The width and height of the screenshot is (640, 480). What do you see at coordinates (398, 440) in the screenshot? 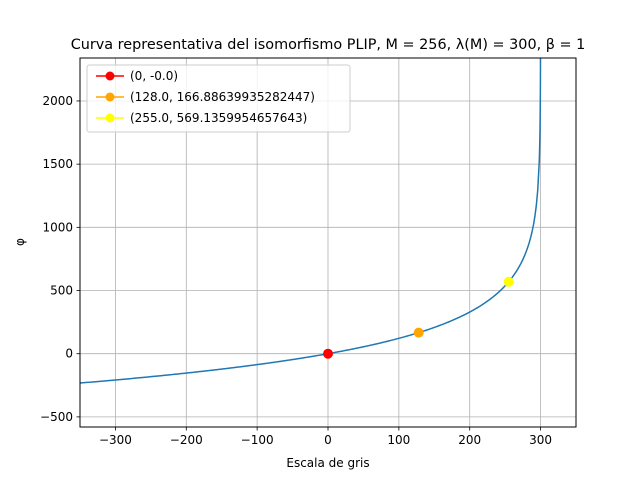
I see `x-tick-label: 100` at bounding box center [398, 440].